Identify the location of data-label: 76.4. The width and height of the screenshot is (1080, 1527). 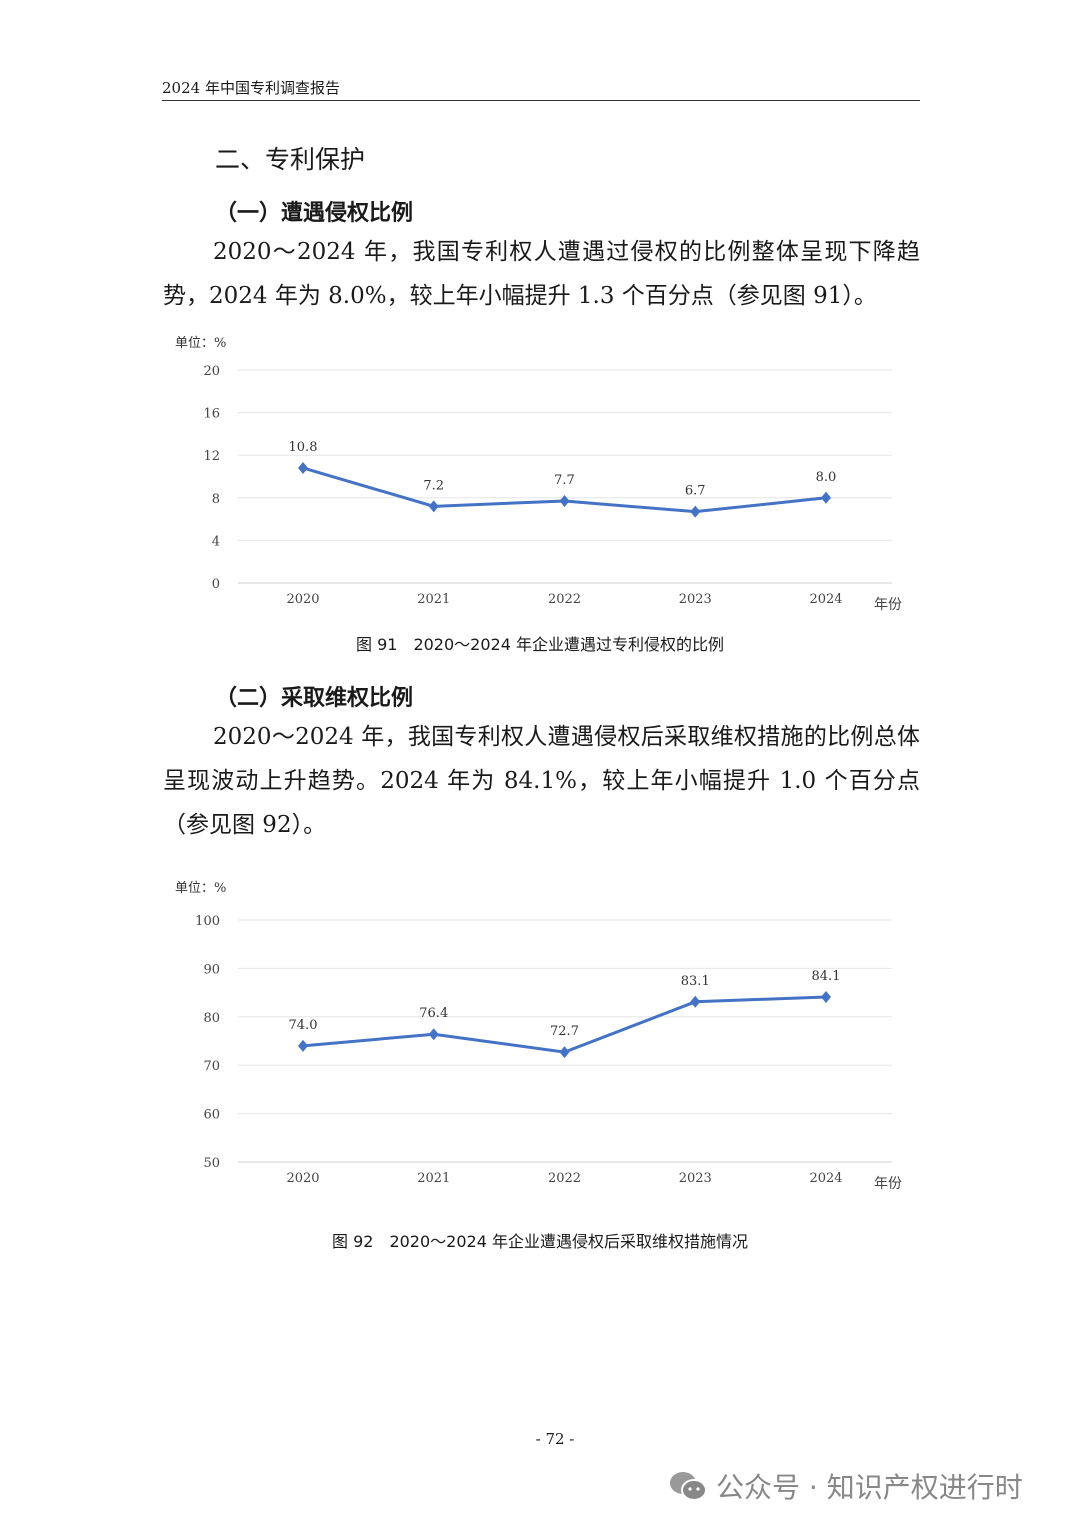
(433, 1013).